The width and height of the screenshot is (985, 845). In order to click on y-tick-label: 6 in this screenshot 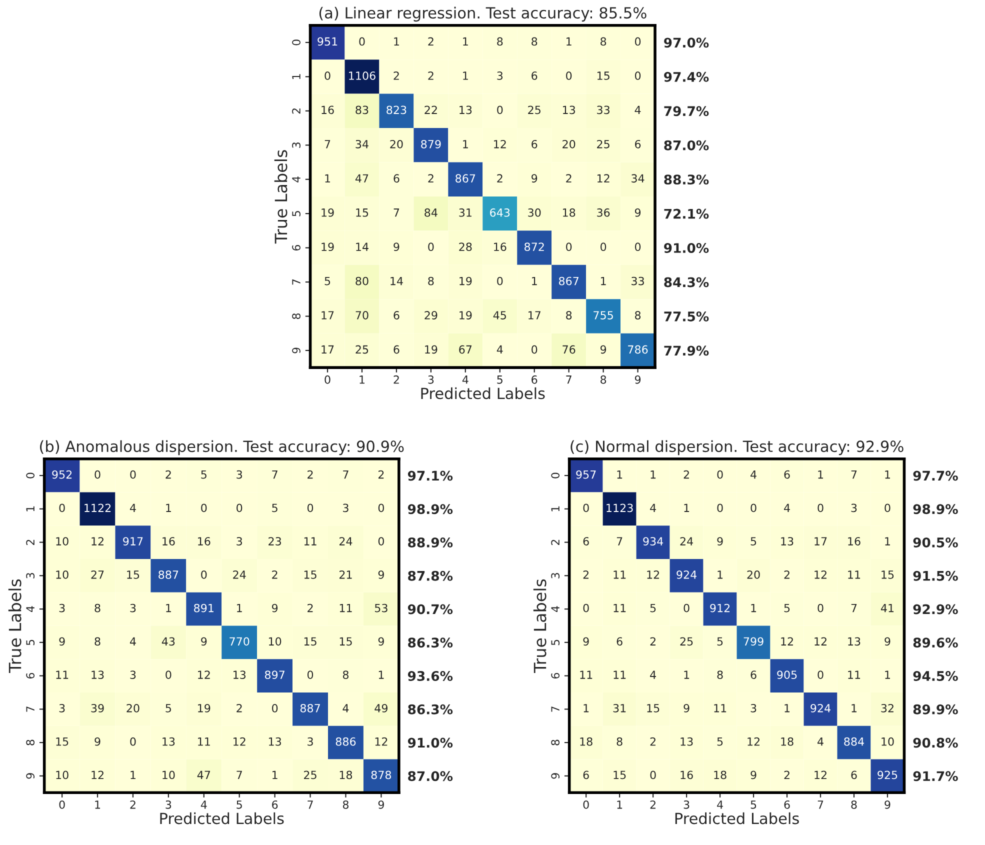, I will do `click(296, 247)`.